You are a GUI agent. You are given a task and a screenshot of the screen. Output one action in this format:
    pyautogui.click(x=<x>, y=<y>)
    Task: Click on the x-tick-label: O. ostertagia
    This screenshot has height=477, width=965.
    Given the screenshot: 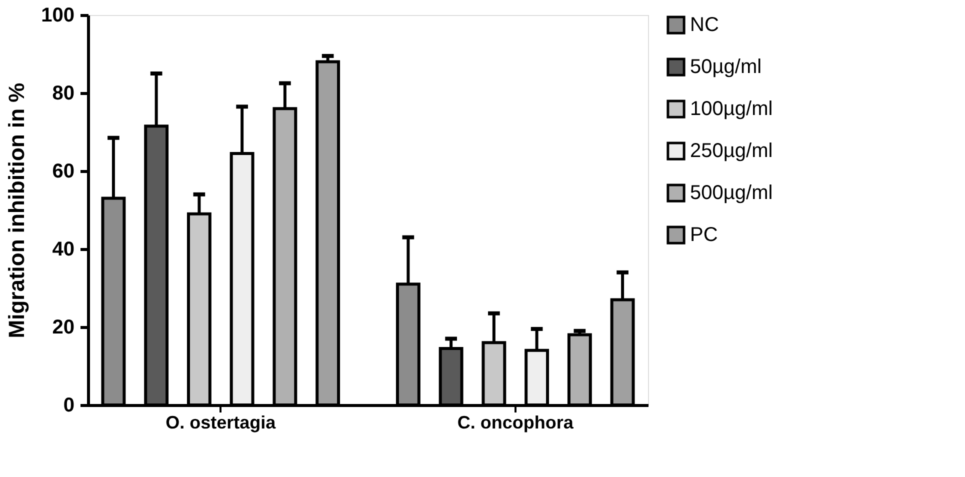 What is the action you would take?
    pyautogui.click(x=221, y=422)
    